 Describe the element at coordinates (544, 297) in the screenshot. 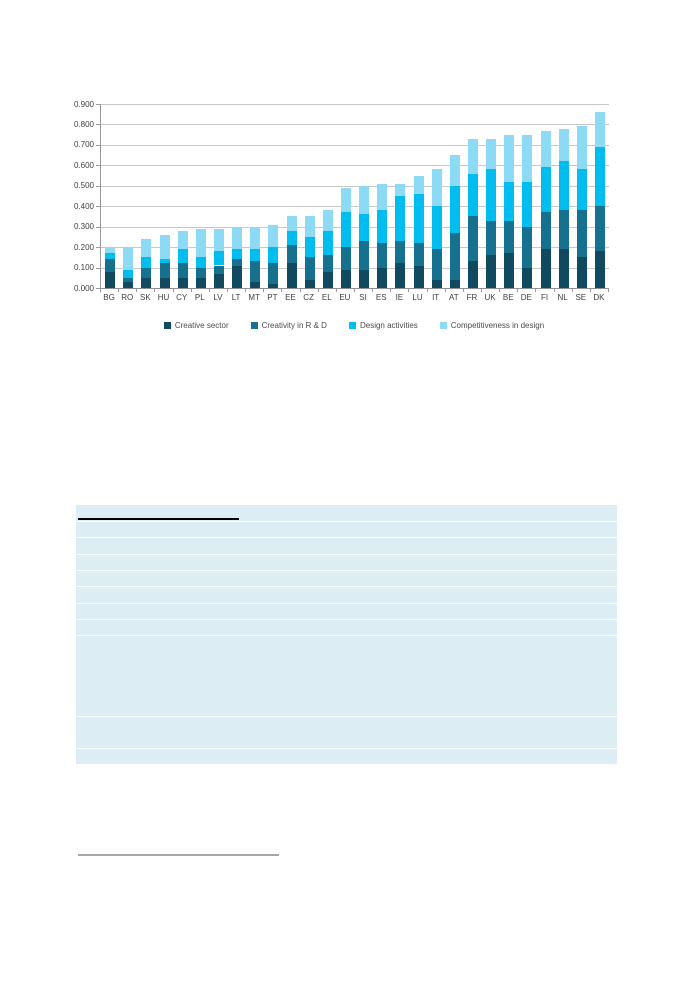

I see `x-tick-label: FI` at that location.